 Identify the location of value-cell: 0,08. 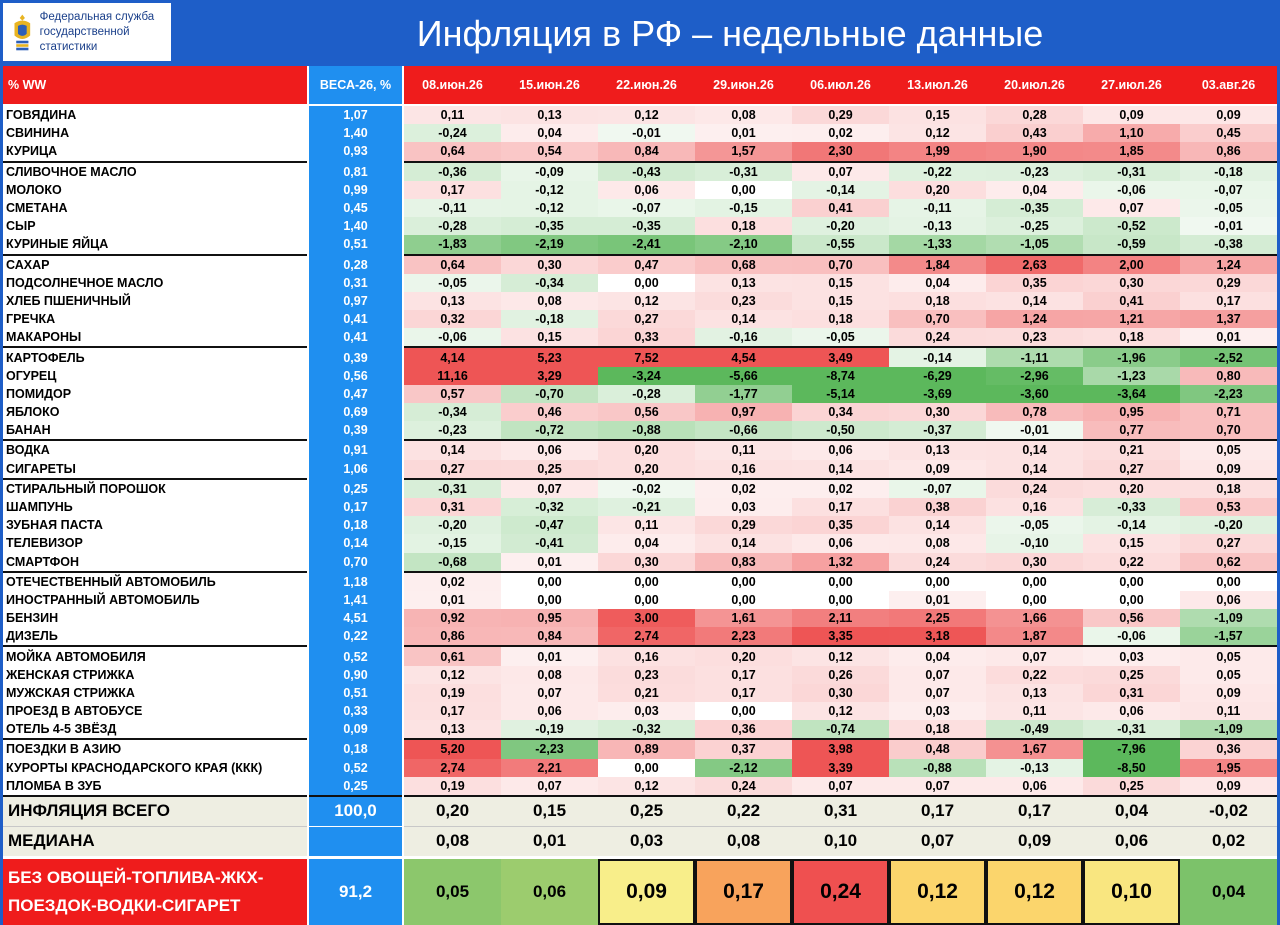
(743, 115).